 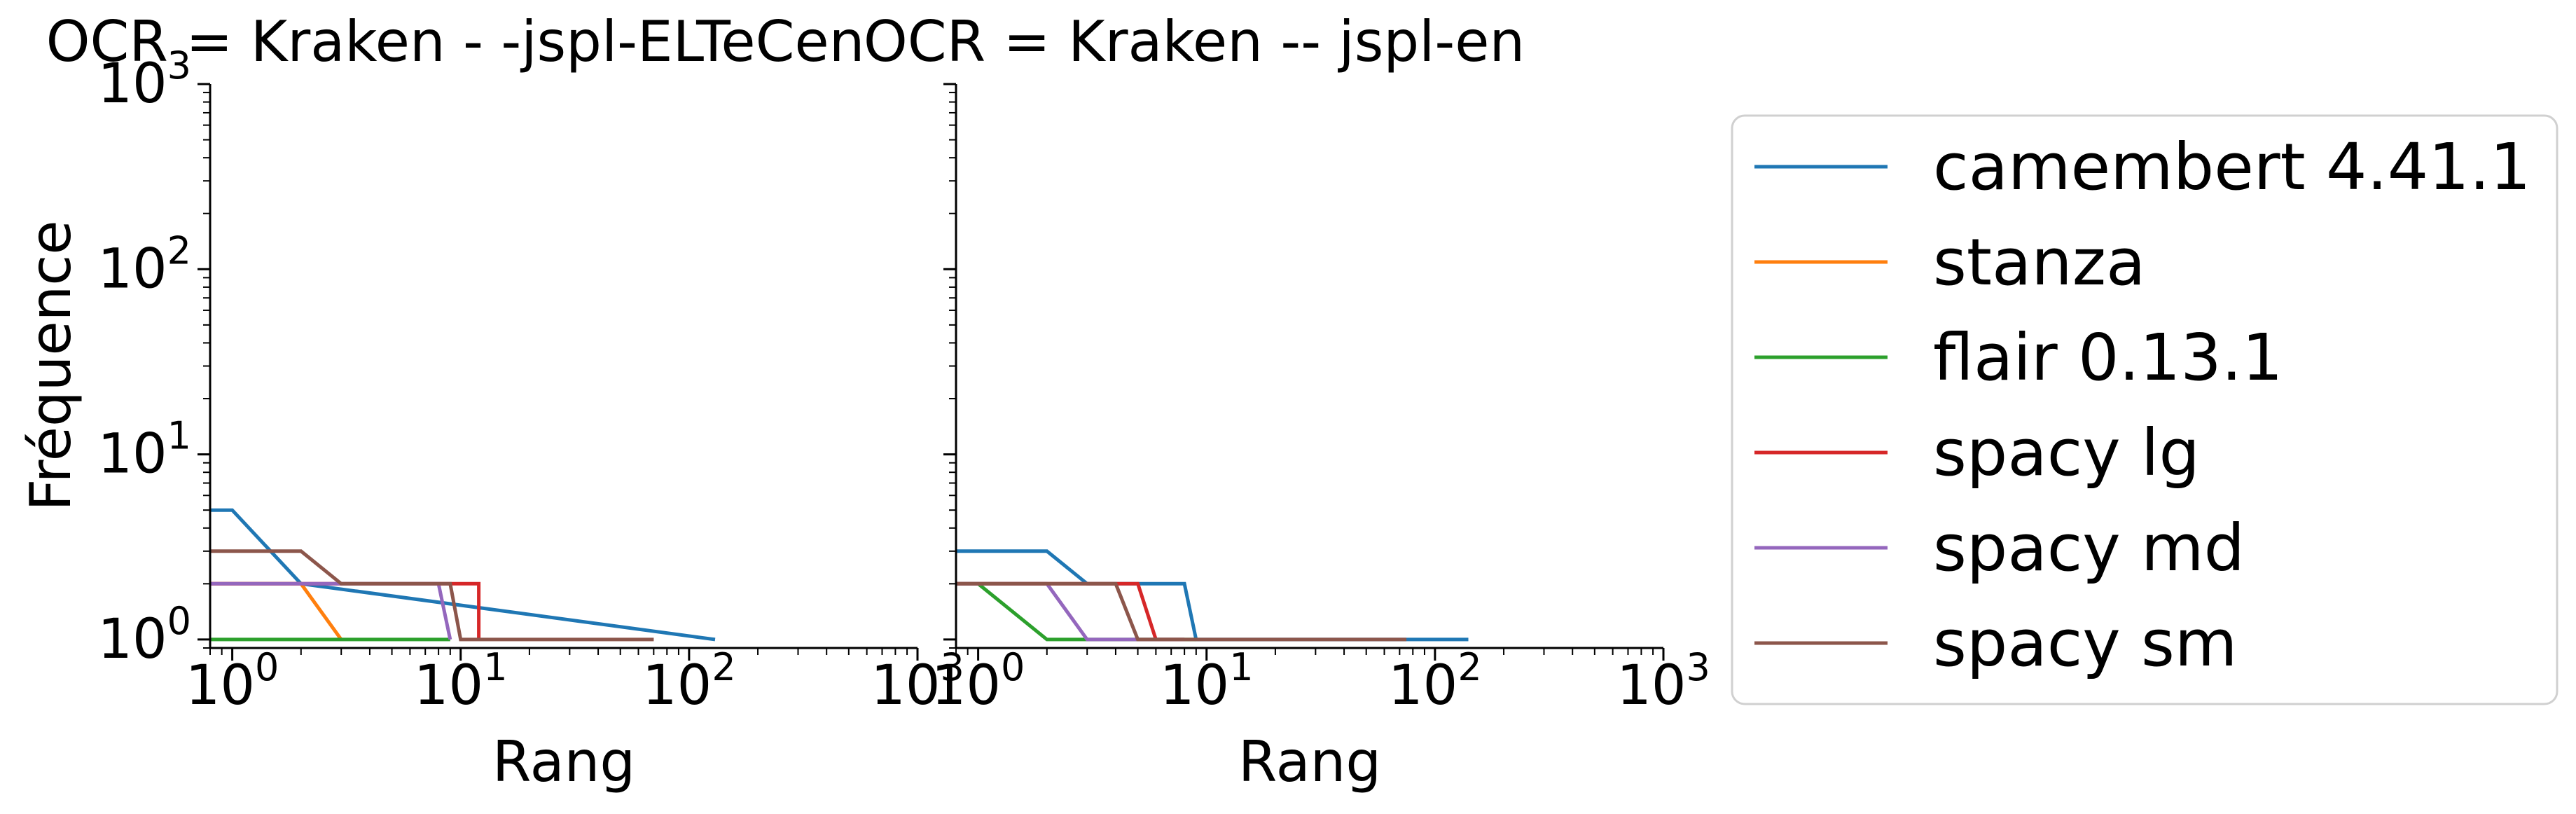 What do you see at coordinates (2085, 643) in the screenshot?
I see `legend-label: spacy sm` at bounding box center [2085, 643].